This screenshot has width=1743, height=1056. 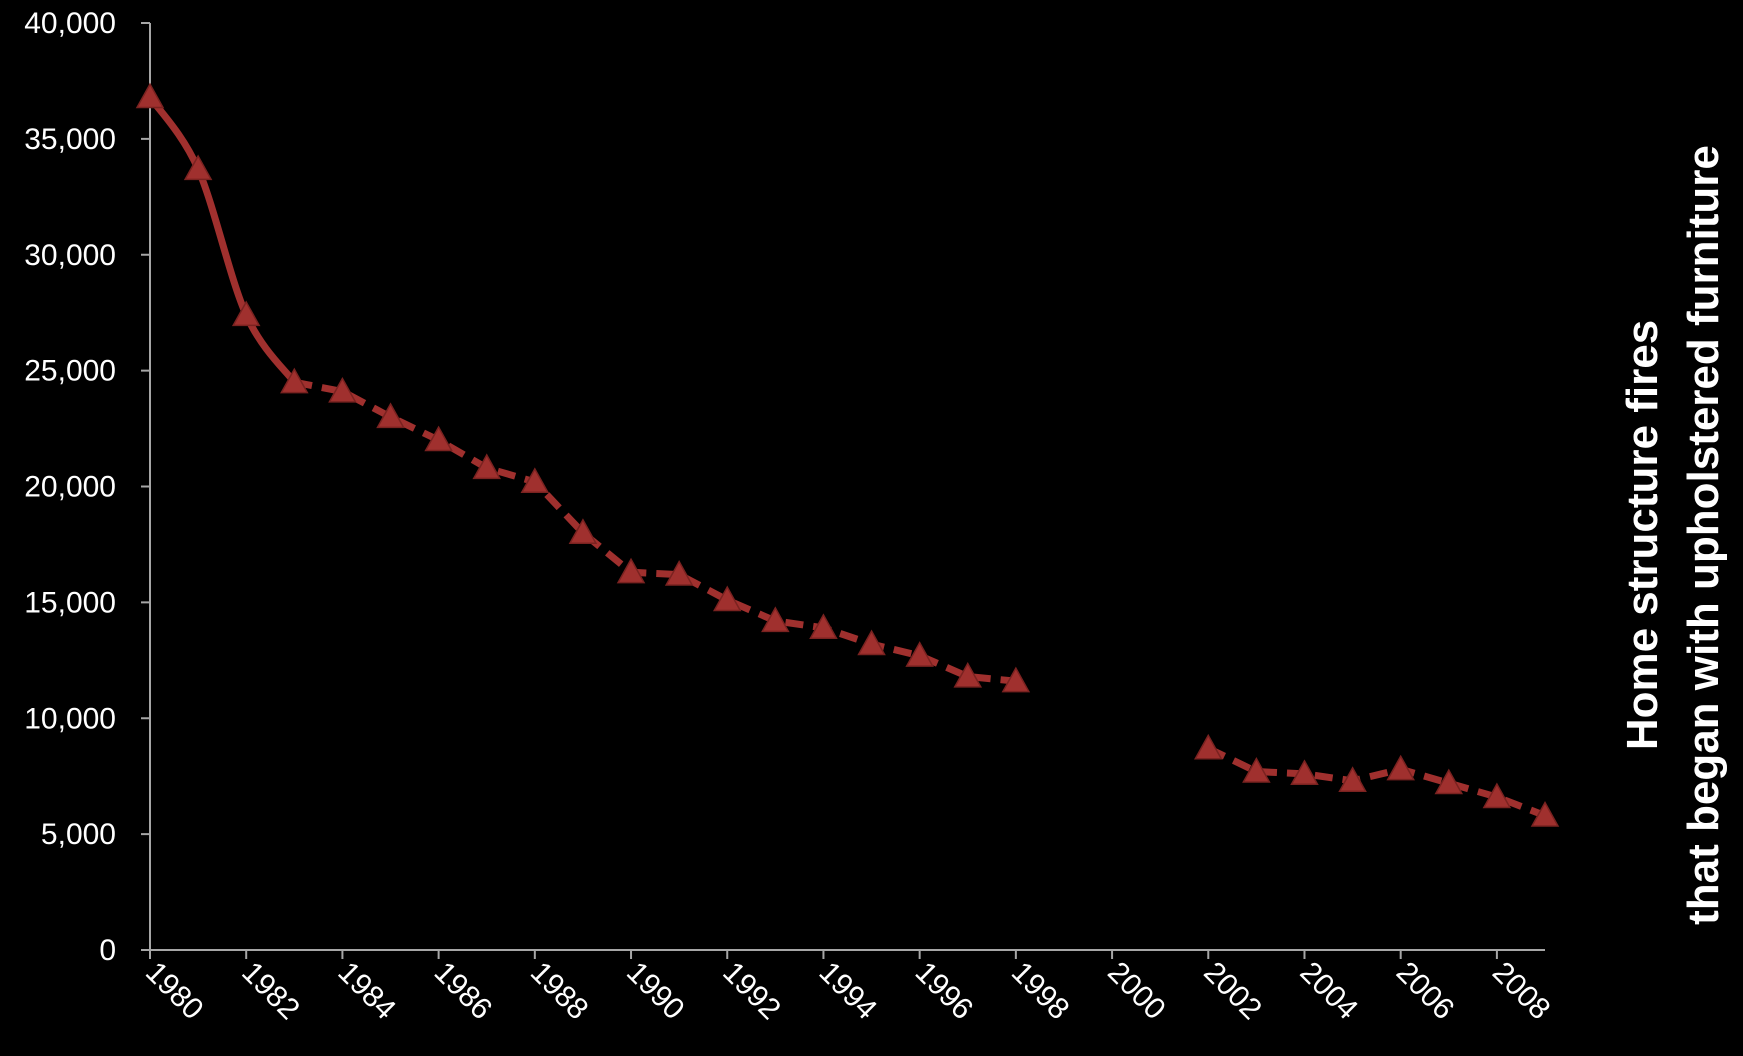 What do you see at coordinates (1703, 535) in the screenshot?
I see `y-axis-title-line-2: that began with upholstered furniture` at bounding box center [1703, 535].